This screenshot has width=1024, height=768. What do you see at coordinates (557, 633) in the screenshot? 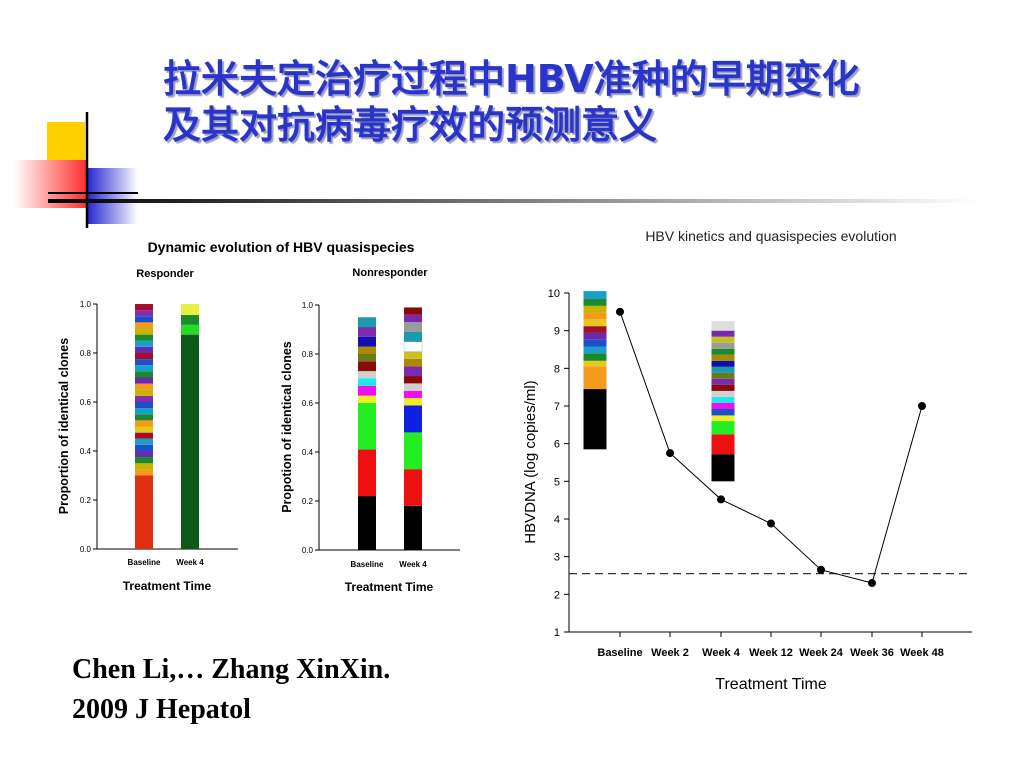
I see `y-tick-label: 1` at bounding box center [557, 633].